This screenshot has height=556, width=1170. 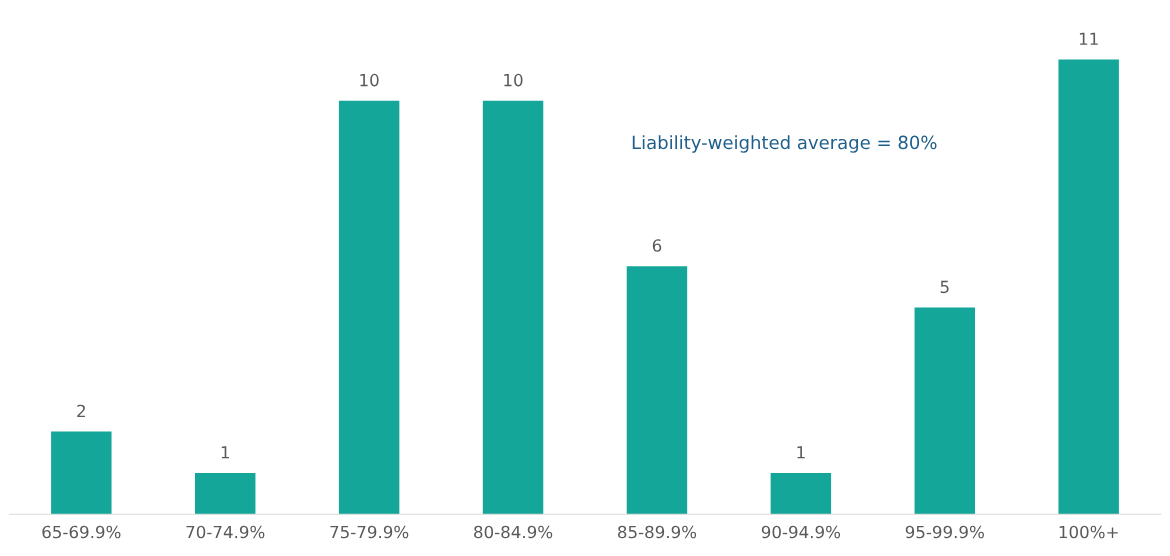 I want to click on x-tick-label: 90-94.9%, so click(x=801, y=532).